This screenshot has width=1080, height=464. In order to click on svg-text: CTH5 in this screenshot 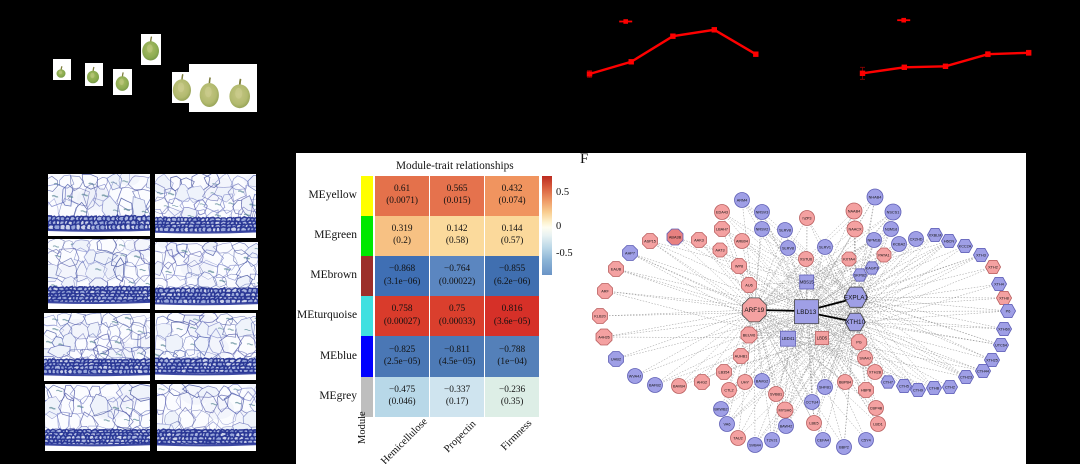, I will do `click(904, 386)`.